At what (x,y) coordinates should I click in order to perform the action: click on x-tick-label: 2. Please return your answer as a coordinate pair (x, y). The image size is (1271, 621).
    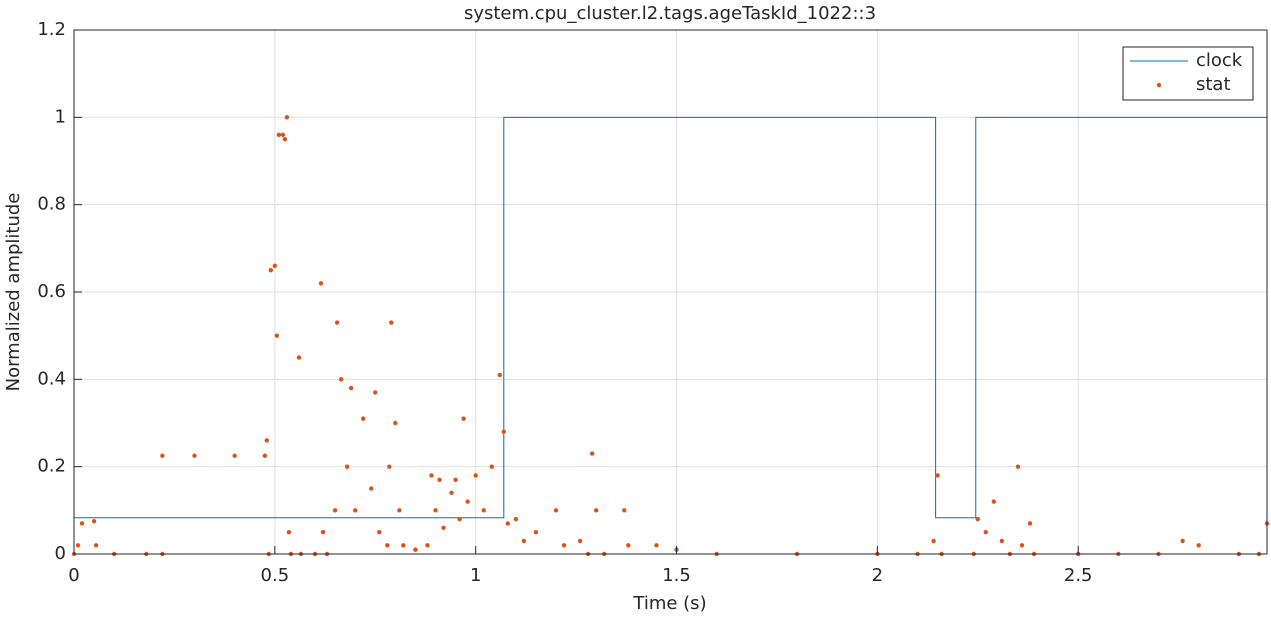
    Looking at the image, I should click on (877, 575).